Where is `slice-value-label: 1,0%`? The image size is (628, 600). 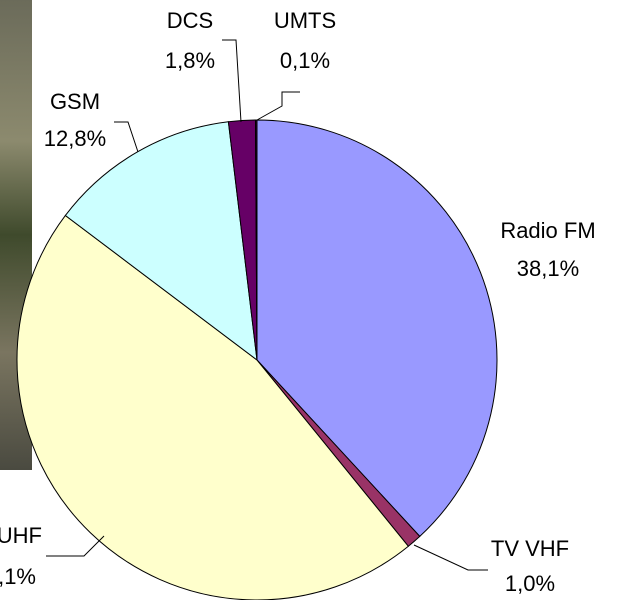
slice-value-label: 1,0% is located at coordinates (530, 583).